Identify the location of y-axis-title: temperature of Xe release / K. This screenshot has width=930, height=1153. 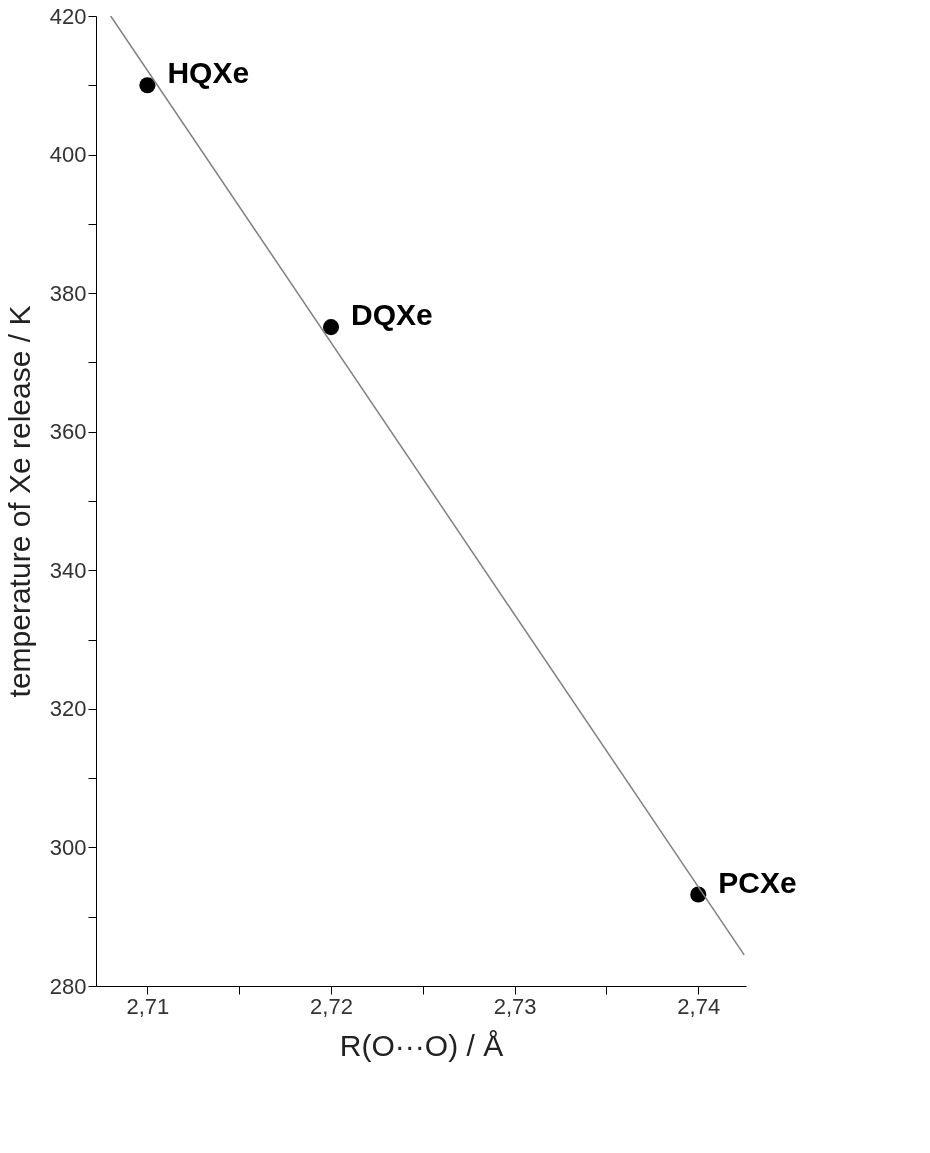
(19, 501).